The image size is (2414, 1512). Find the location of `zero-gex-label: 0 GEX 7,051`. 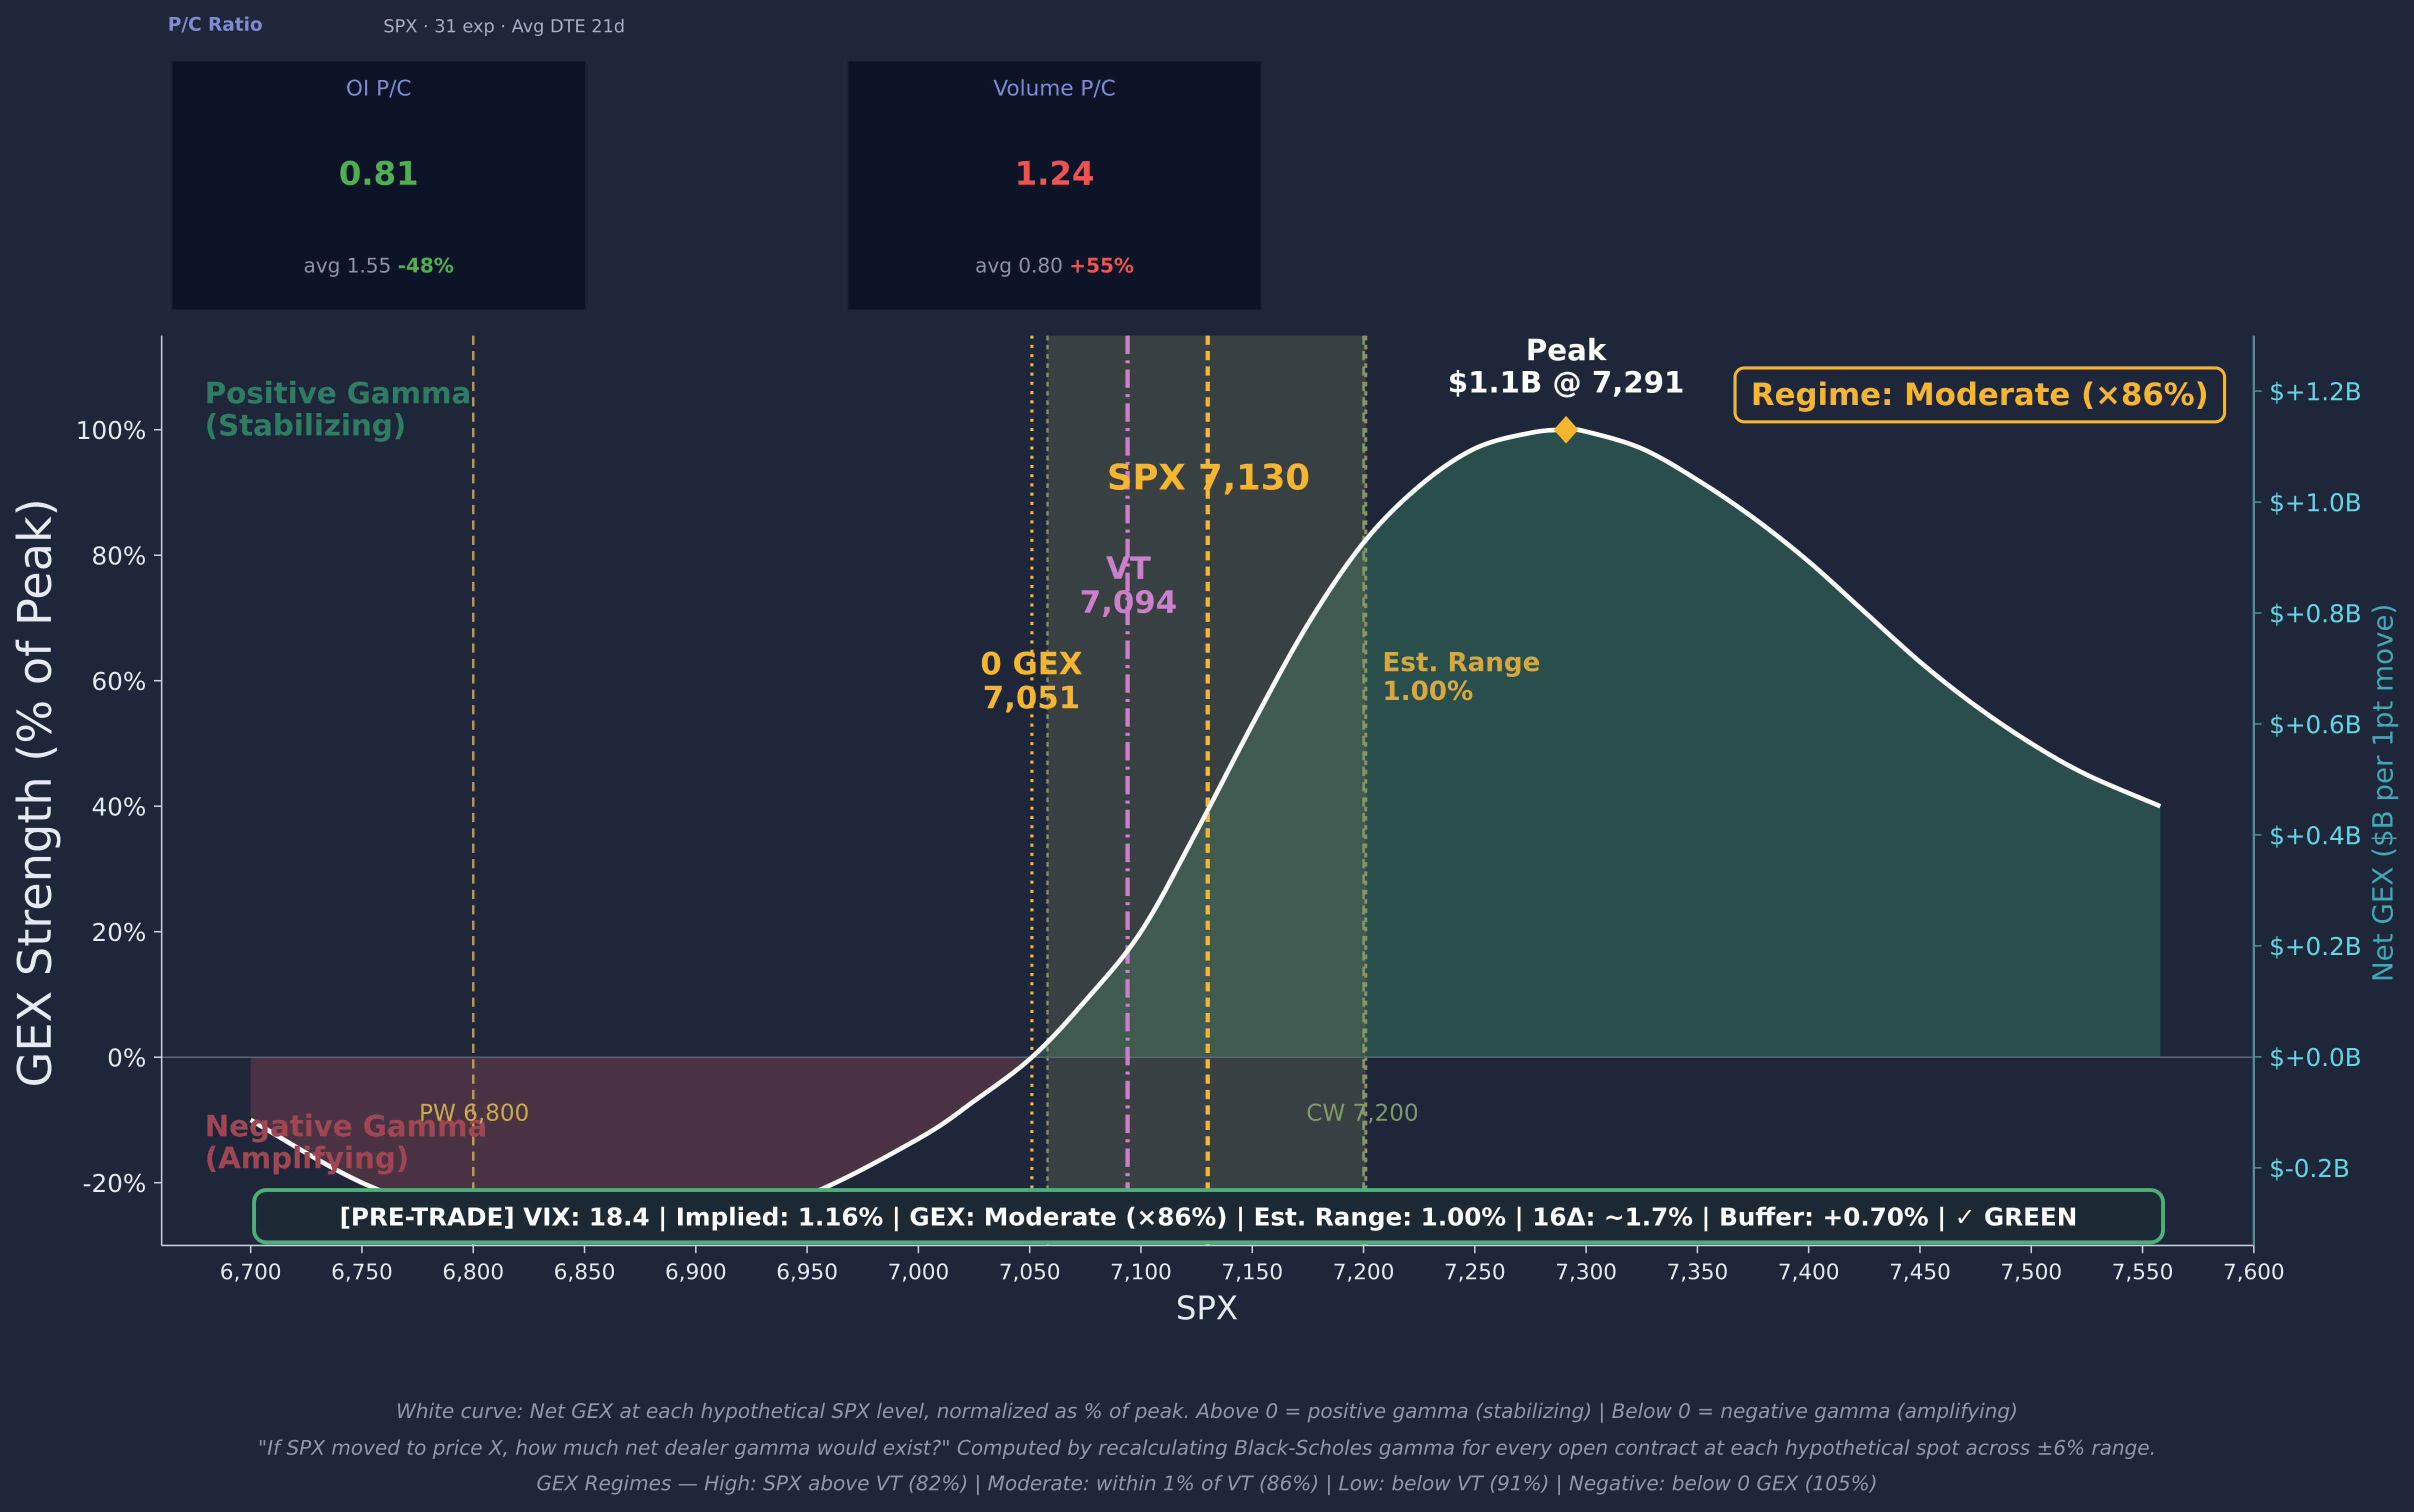

zero-gex-label: 0 GEX 7,051 is located at coordinates (1031, 681).